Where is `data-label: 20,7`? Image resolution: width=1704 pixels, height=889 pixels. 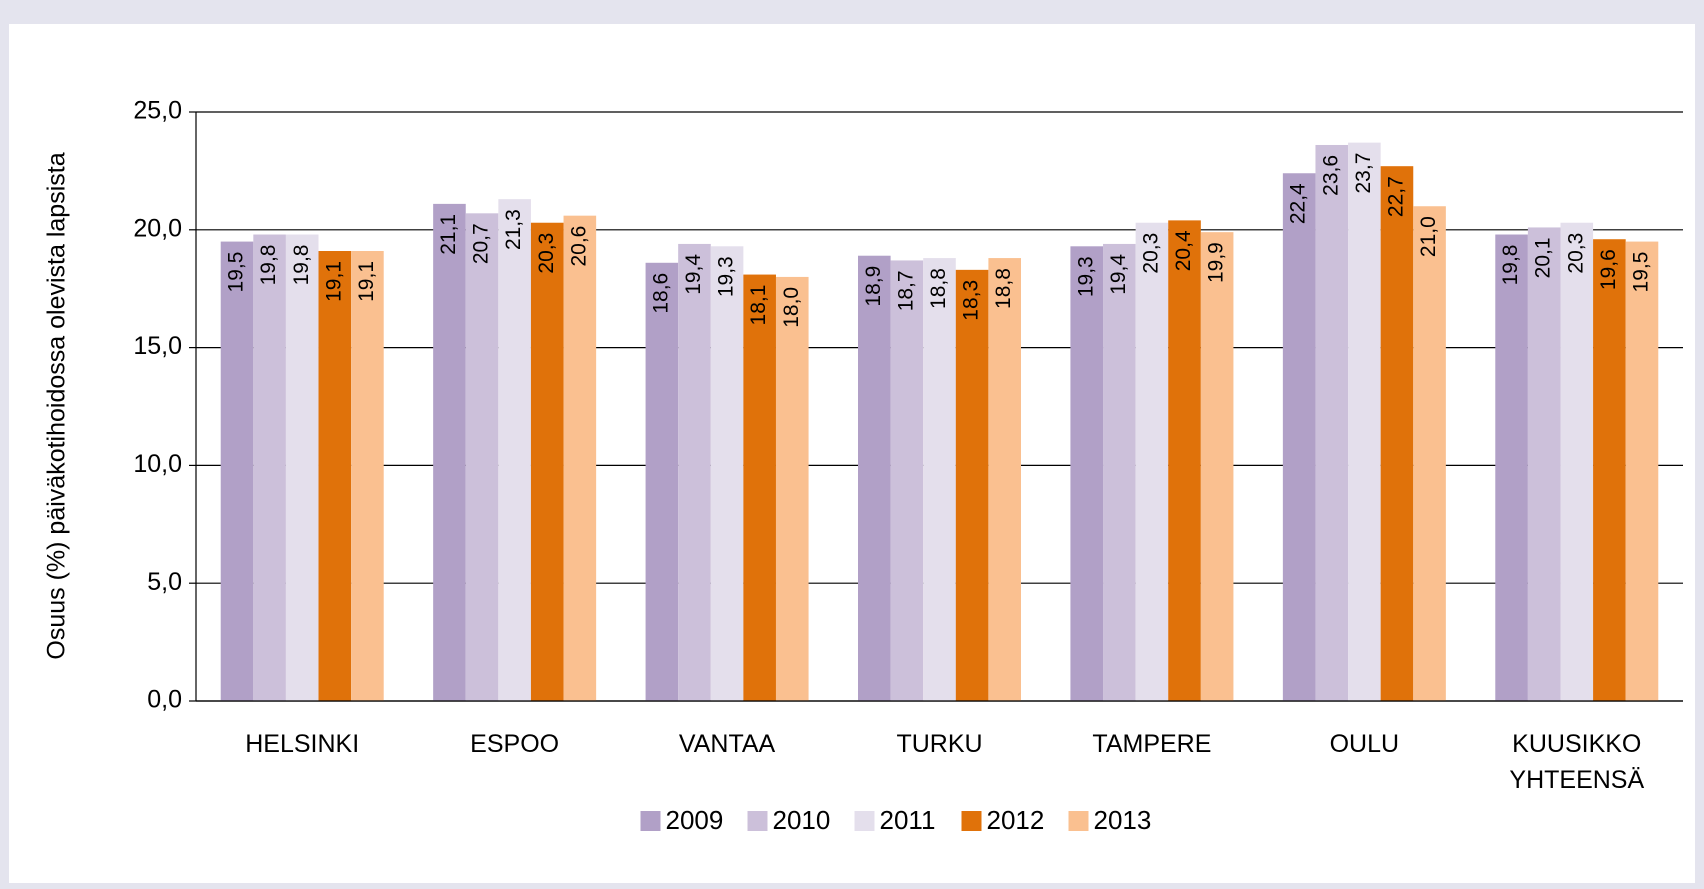 data-label: 20,7 is located at coordinates (481, 243).